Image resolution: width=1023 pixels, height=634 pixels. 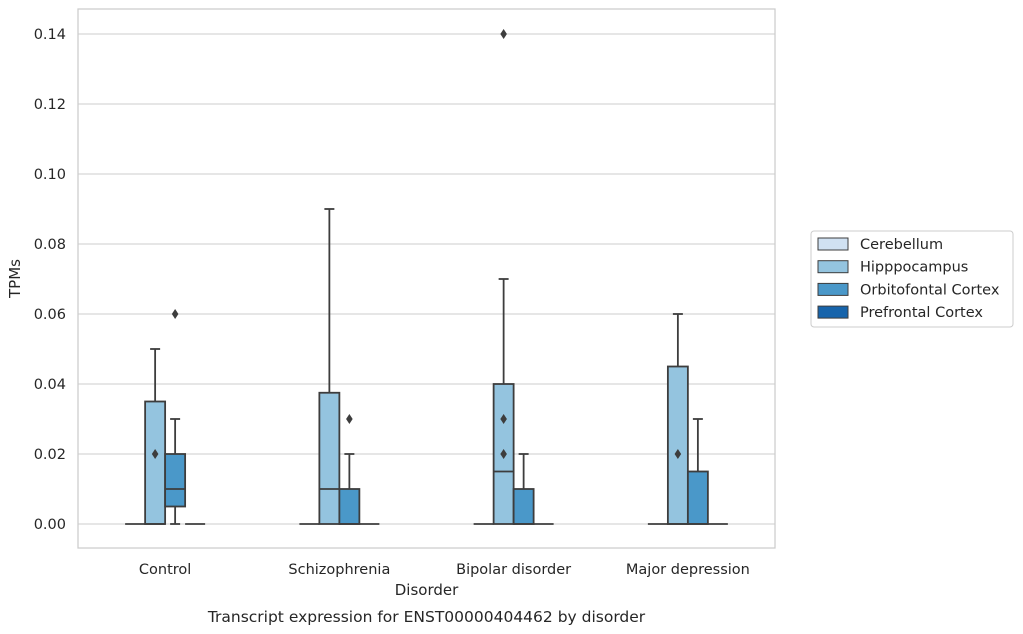 What do you see at coordinates (901, 245) in the screenshot?
I see `legend-label: Cerebellum` at bounding box center [901, 245].